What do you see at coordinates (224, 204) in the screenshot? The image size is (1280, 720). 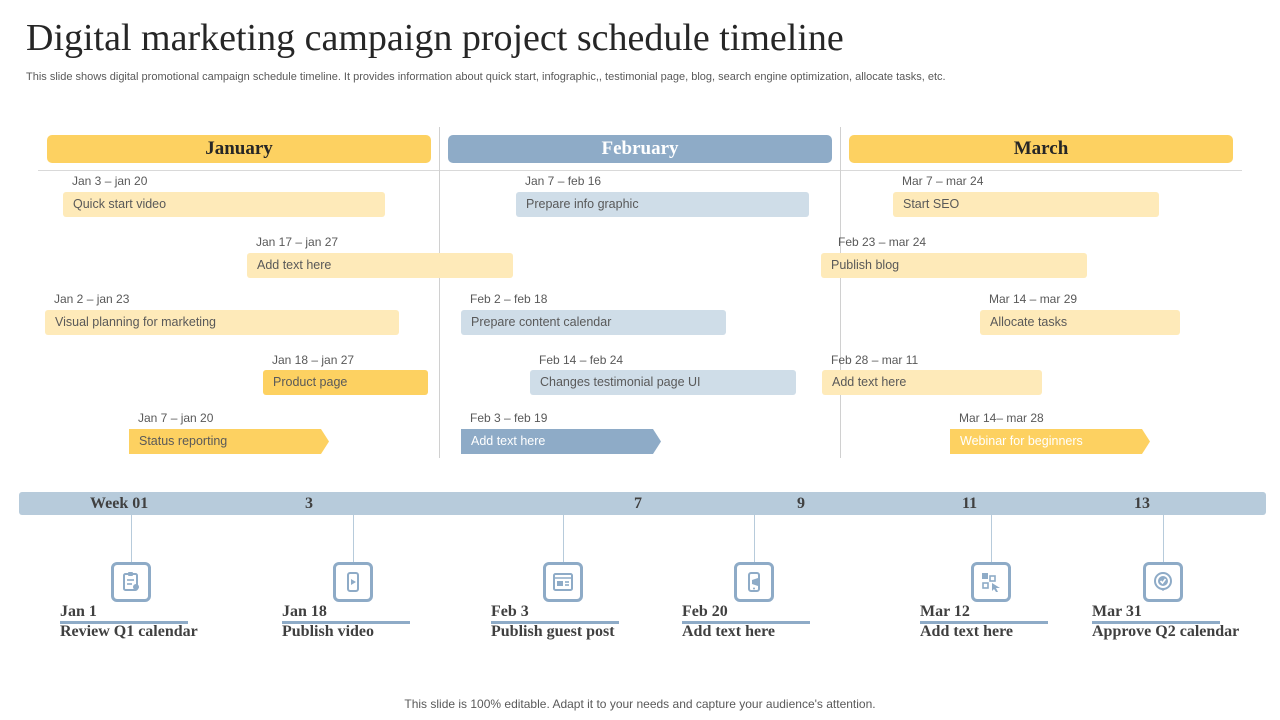 I see `task-bar: Quick start video` at bounding box center [224, 204].